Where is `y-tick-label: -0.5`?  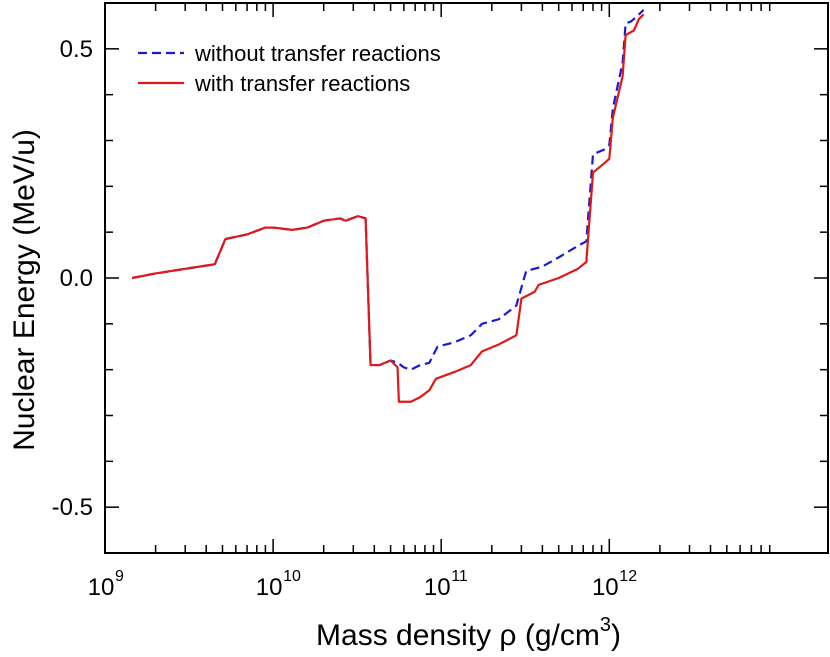 y-tick-label: -0.5 is located at coordinates (72, 507).